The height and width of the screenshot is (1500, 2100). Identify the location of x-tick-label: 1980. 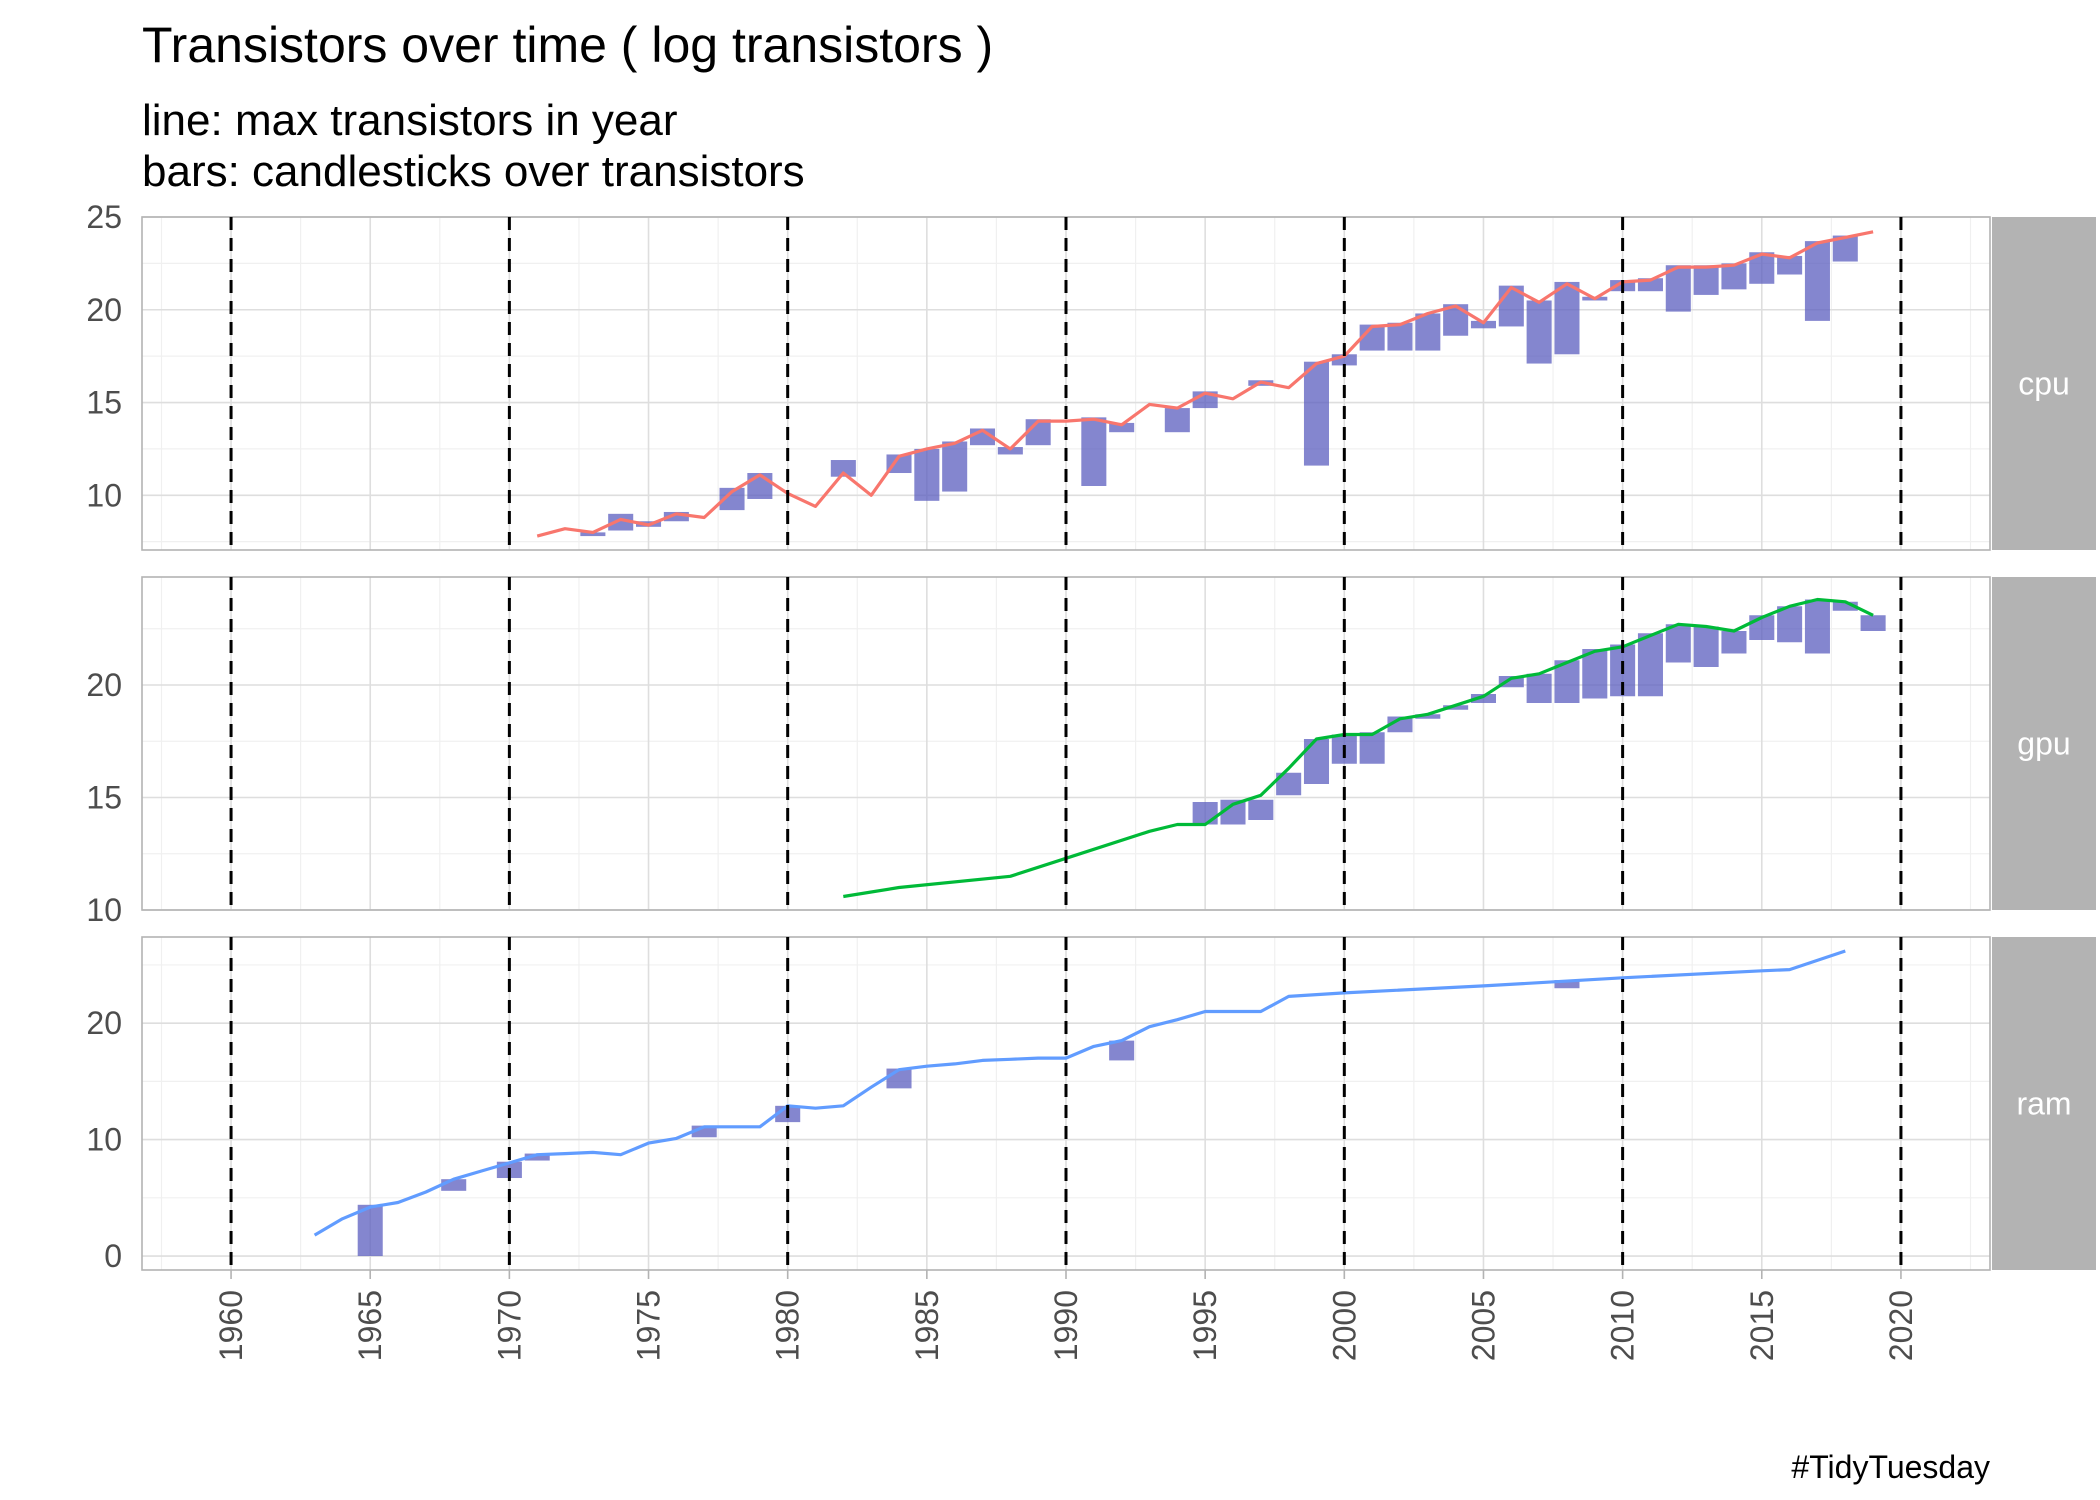
(788, 1325).